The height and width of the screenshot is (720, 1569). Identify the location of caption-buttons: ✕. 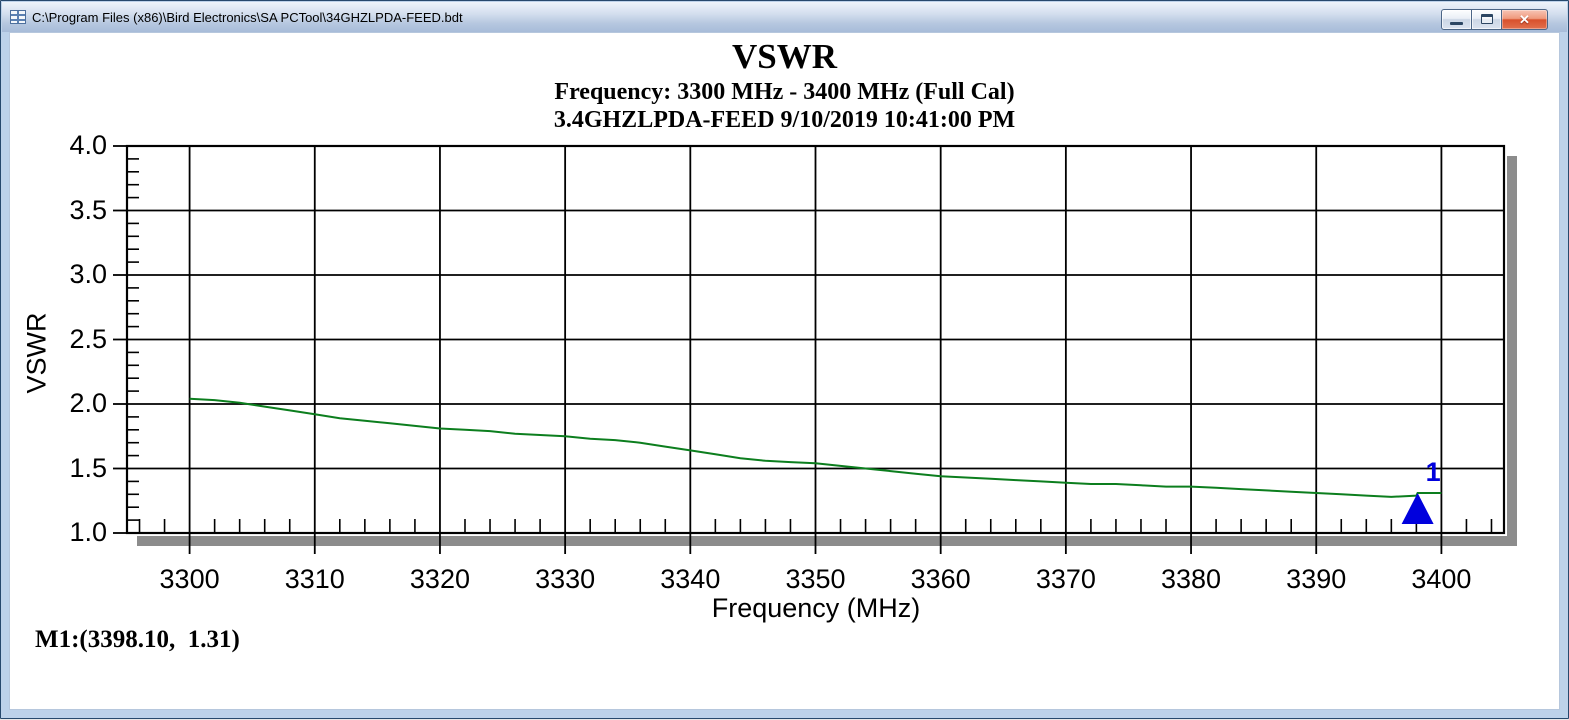
(1494, 19).